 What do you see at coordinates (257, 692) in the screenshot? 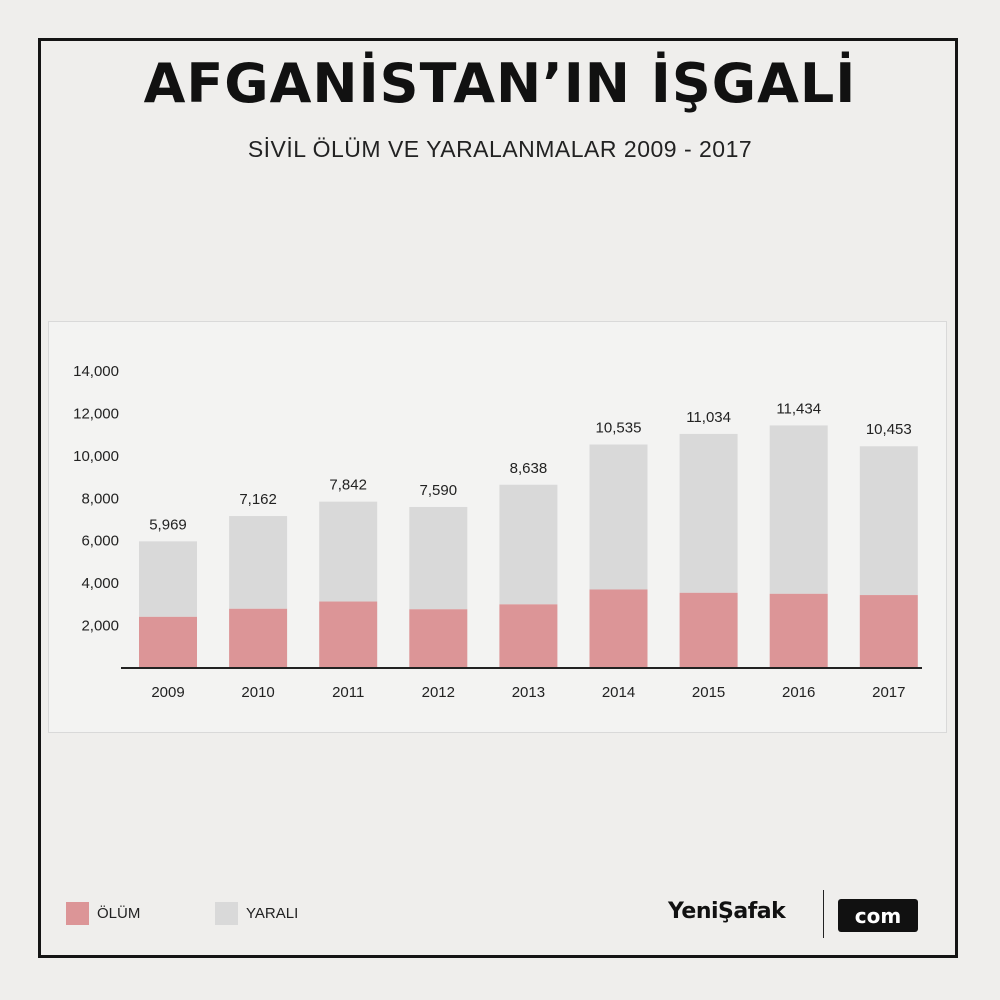
I see `x-tick-label: 2010` at bounding box center [257, 692].